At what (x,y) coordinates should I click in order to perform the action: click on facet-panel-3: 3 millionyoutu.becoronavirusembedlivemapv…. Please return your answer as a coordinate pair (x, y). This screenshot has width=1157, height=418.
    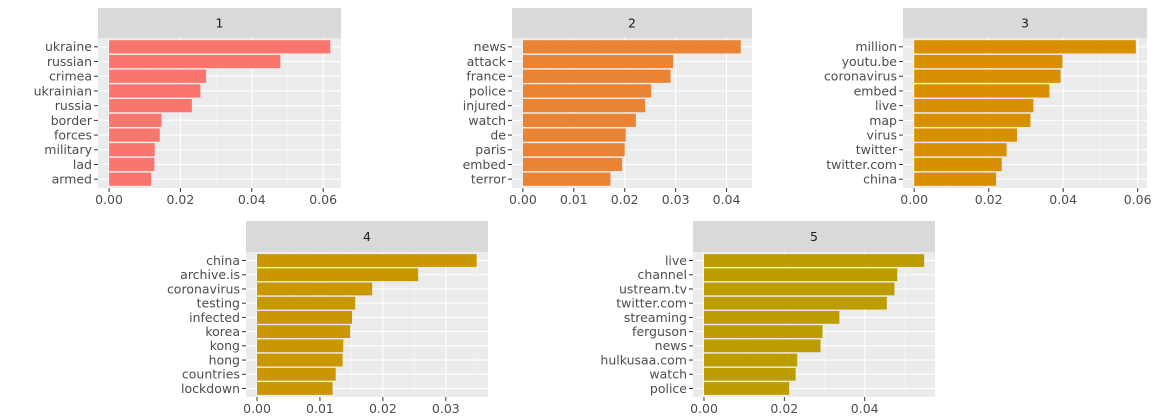
    Looking at the image, I should click on (988, 107).